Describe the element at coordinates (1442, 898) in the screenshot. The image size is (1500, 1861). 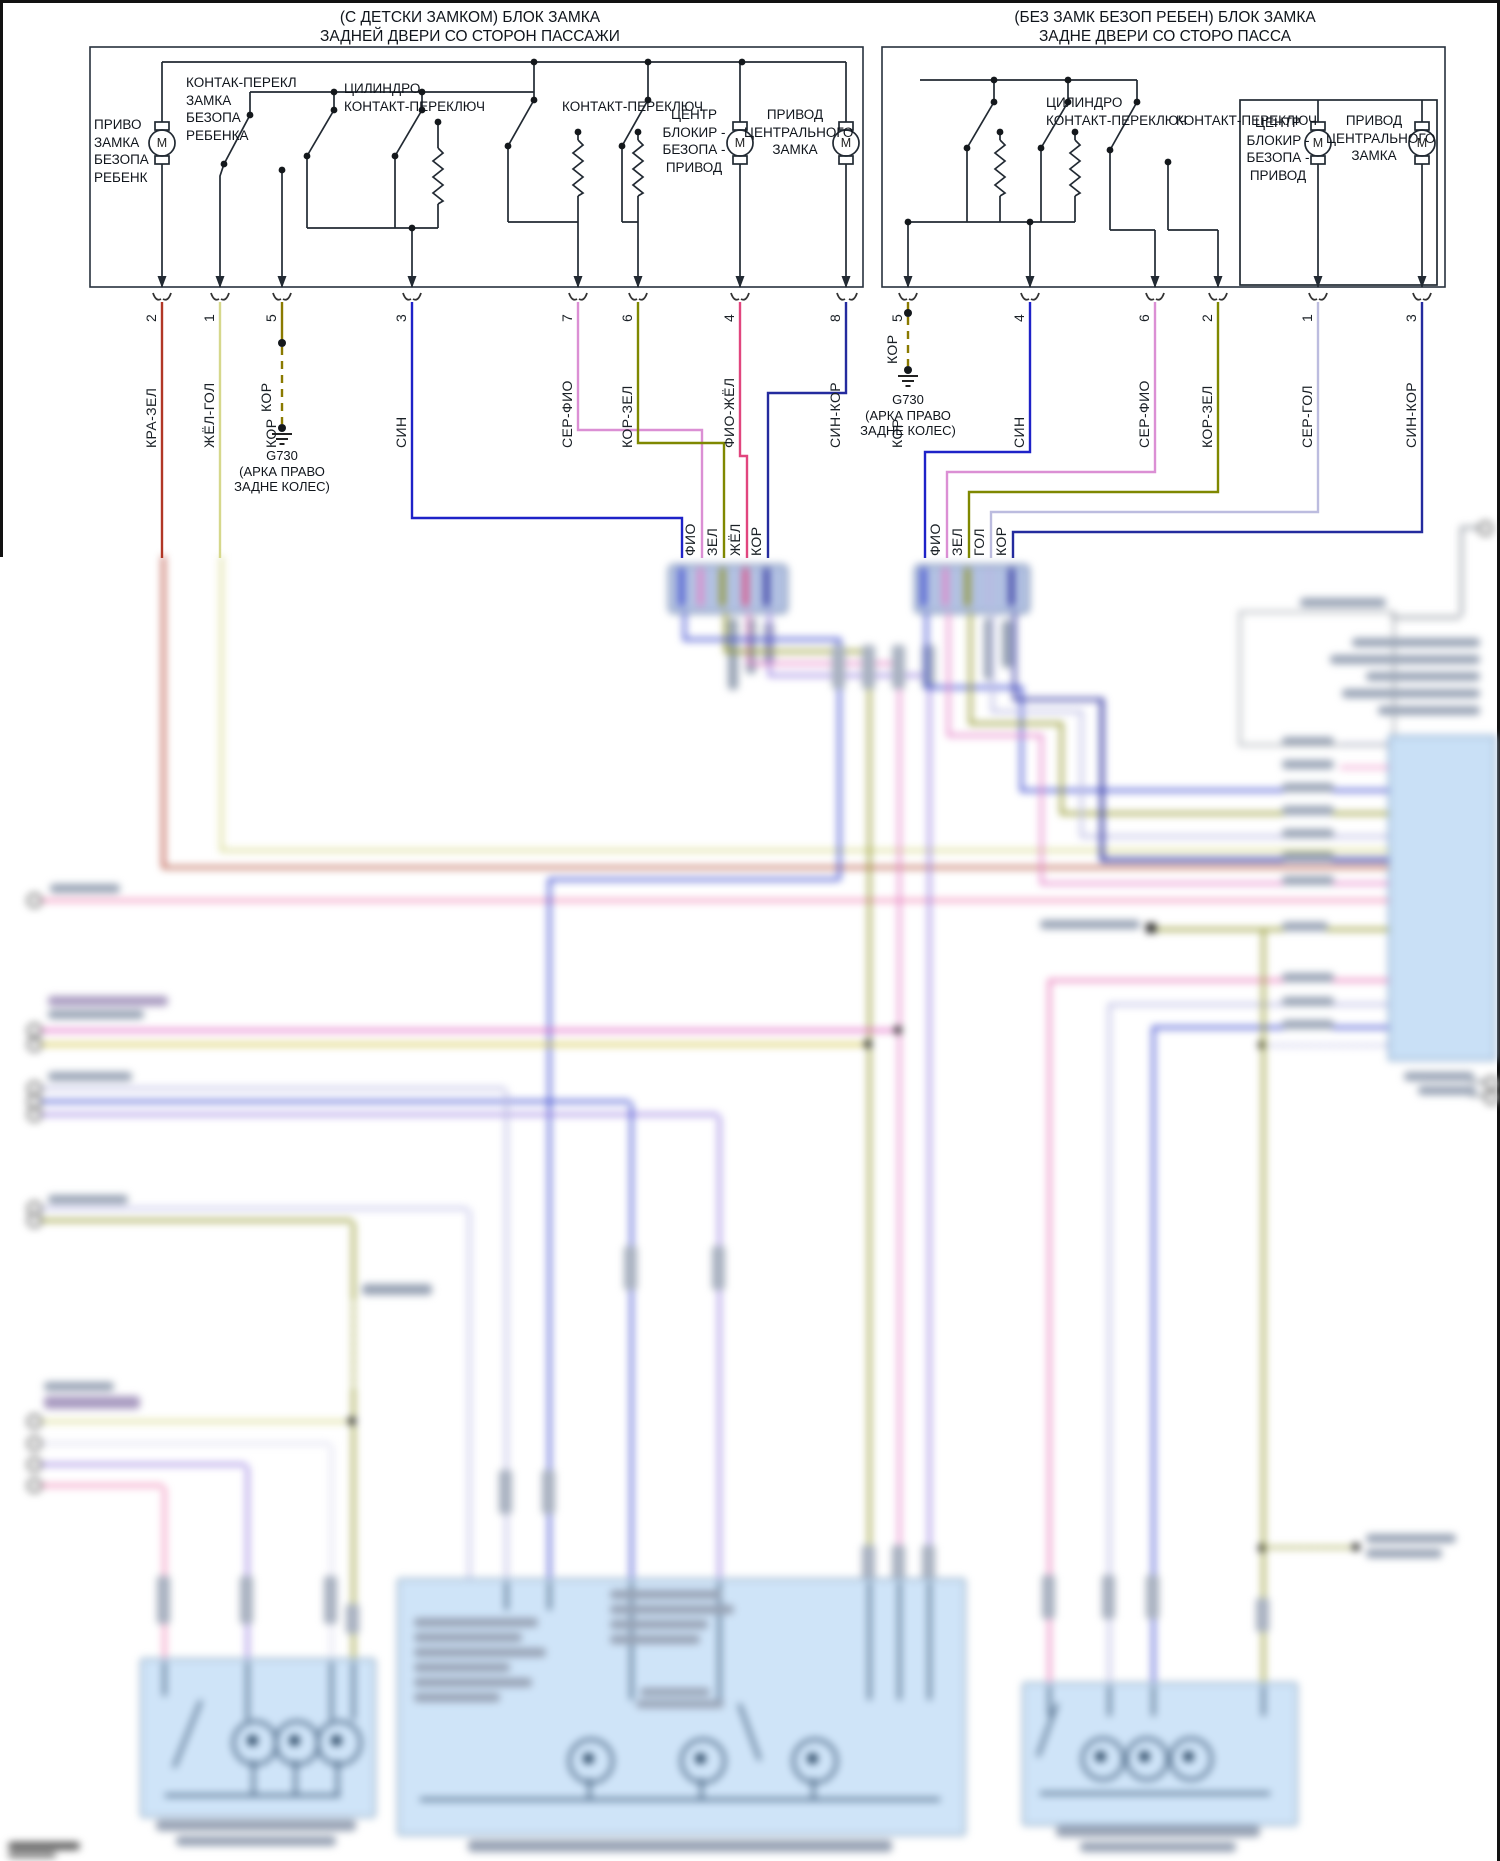
I see `right-door-module` at that location.